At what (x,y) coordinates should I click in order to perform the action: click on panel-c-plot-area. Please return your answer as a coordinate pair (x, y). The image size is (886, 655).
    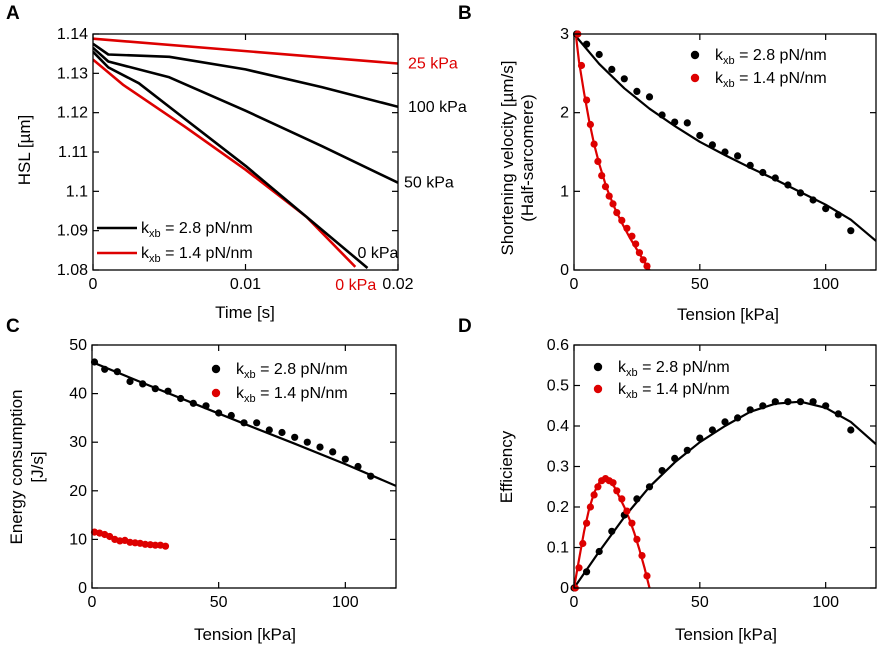
    Looking at the image, I should click on (244, 454).